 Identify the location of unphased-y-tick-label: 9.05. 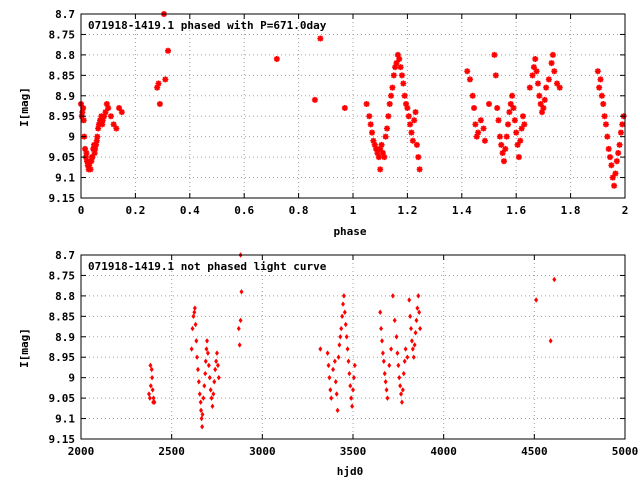
(62, 398).